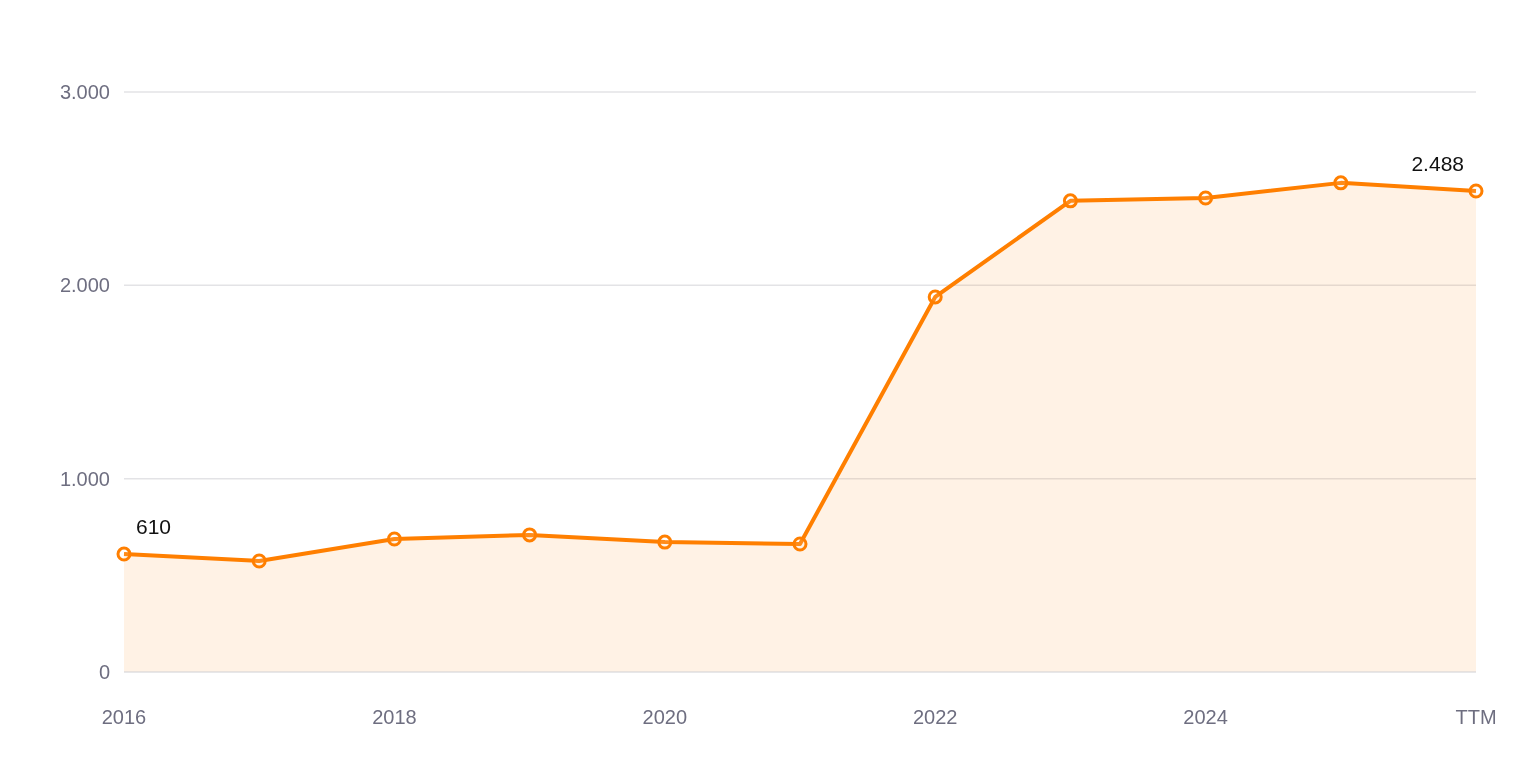 This screenshot has width=1520, height=760. Describe the element at coordinates (104, 672) in the screenshot. I see `y-tick-label: 0` at that location.